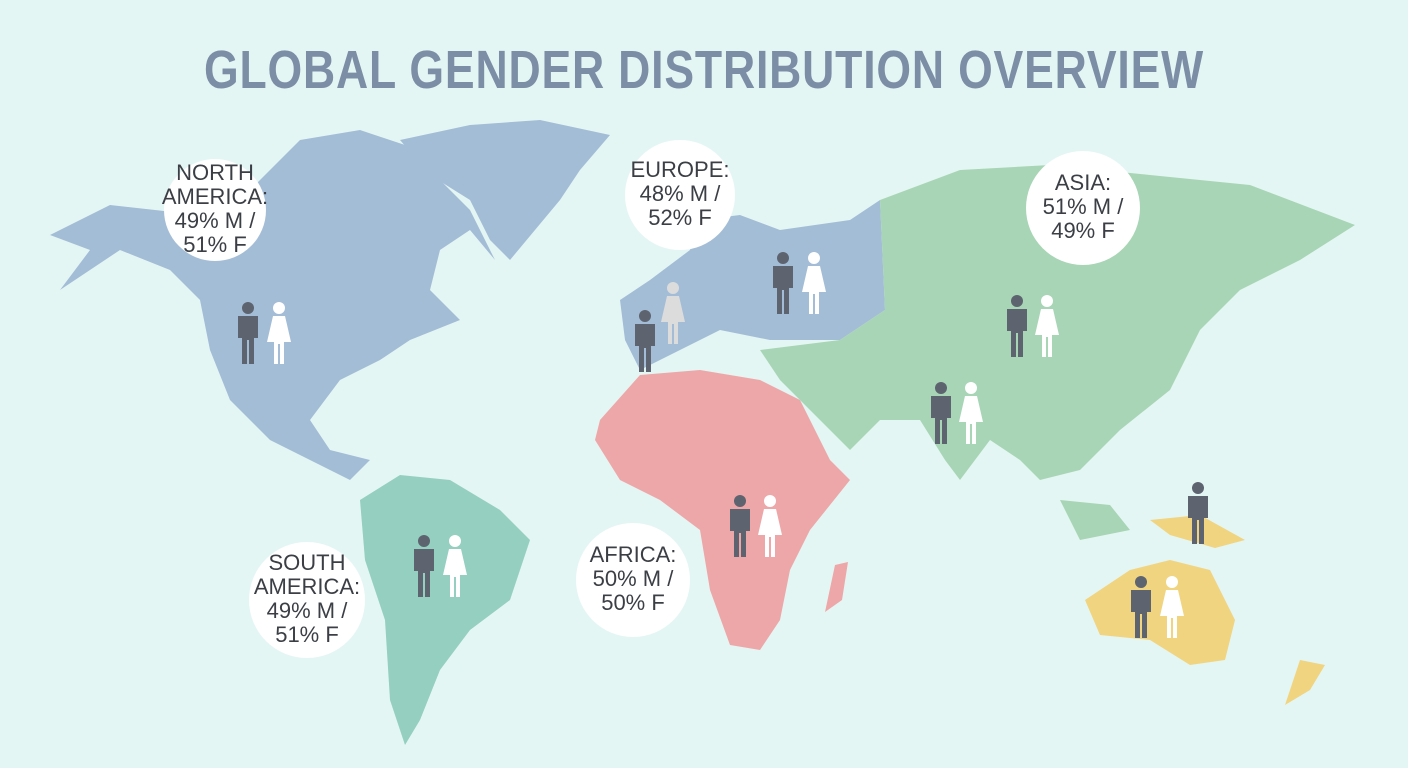 The image size is (1408, 768). I want to click on north-america, so click(272, 305).